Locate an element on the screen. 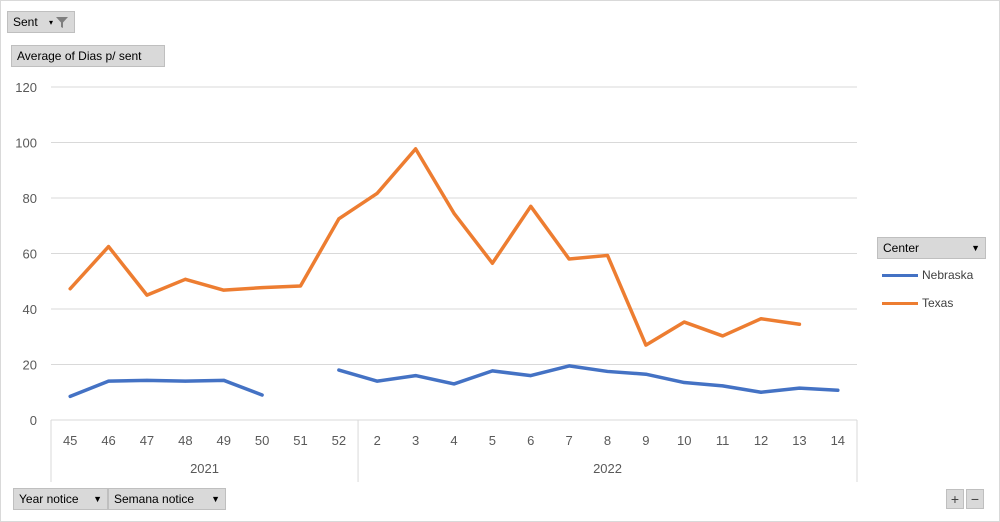  year-notice-button: Year notice ▼ is located at coordinates (60, 499).